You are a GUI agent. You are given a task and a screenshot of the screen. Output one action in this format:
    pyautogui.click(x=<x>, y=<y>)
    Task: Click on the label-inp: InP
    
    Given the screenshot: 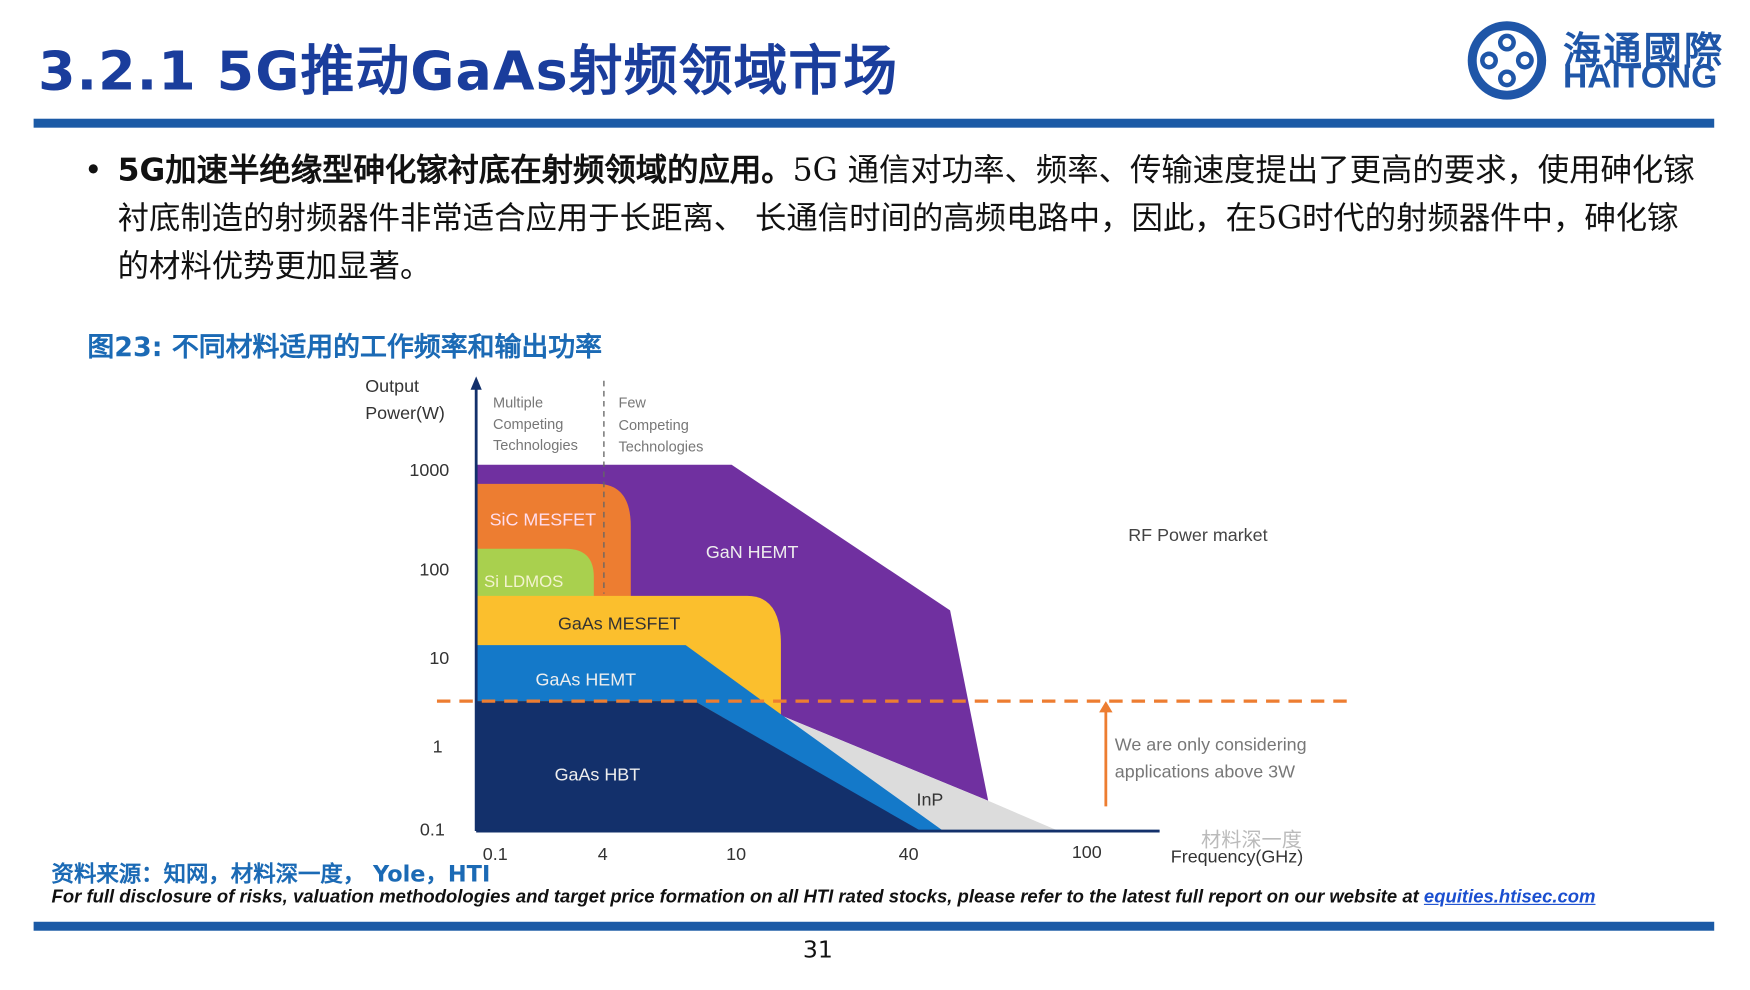 What is the action you would take?
    pyautogui.click(x=929, y=799)
    